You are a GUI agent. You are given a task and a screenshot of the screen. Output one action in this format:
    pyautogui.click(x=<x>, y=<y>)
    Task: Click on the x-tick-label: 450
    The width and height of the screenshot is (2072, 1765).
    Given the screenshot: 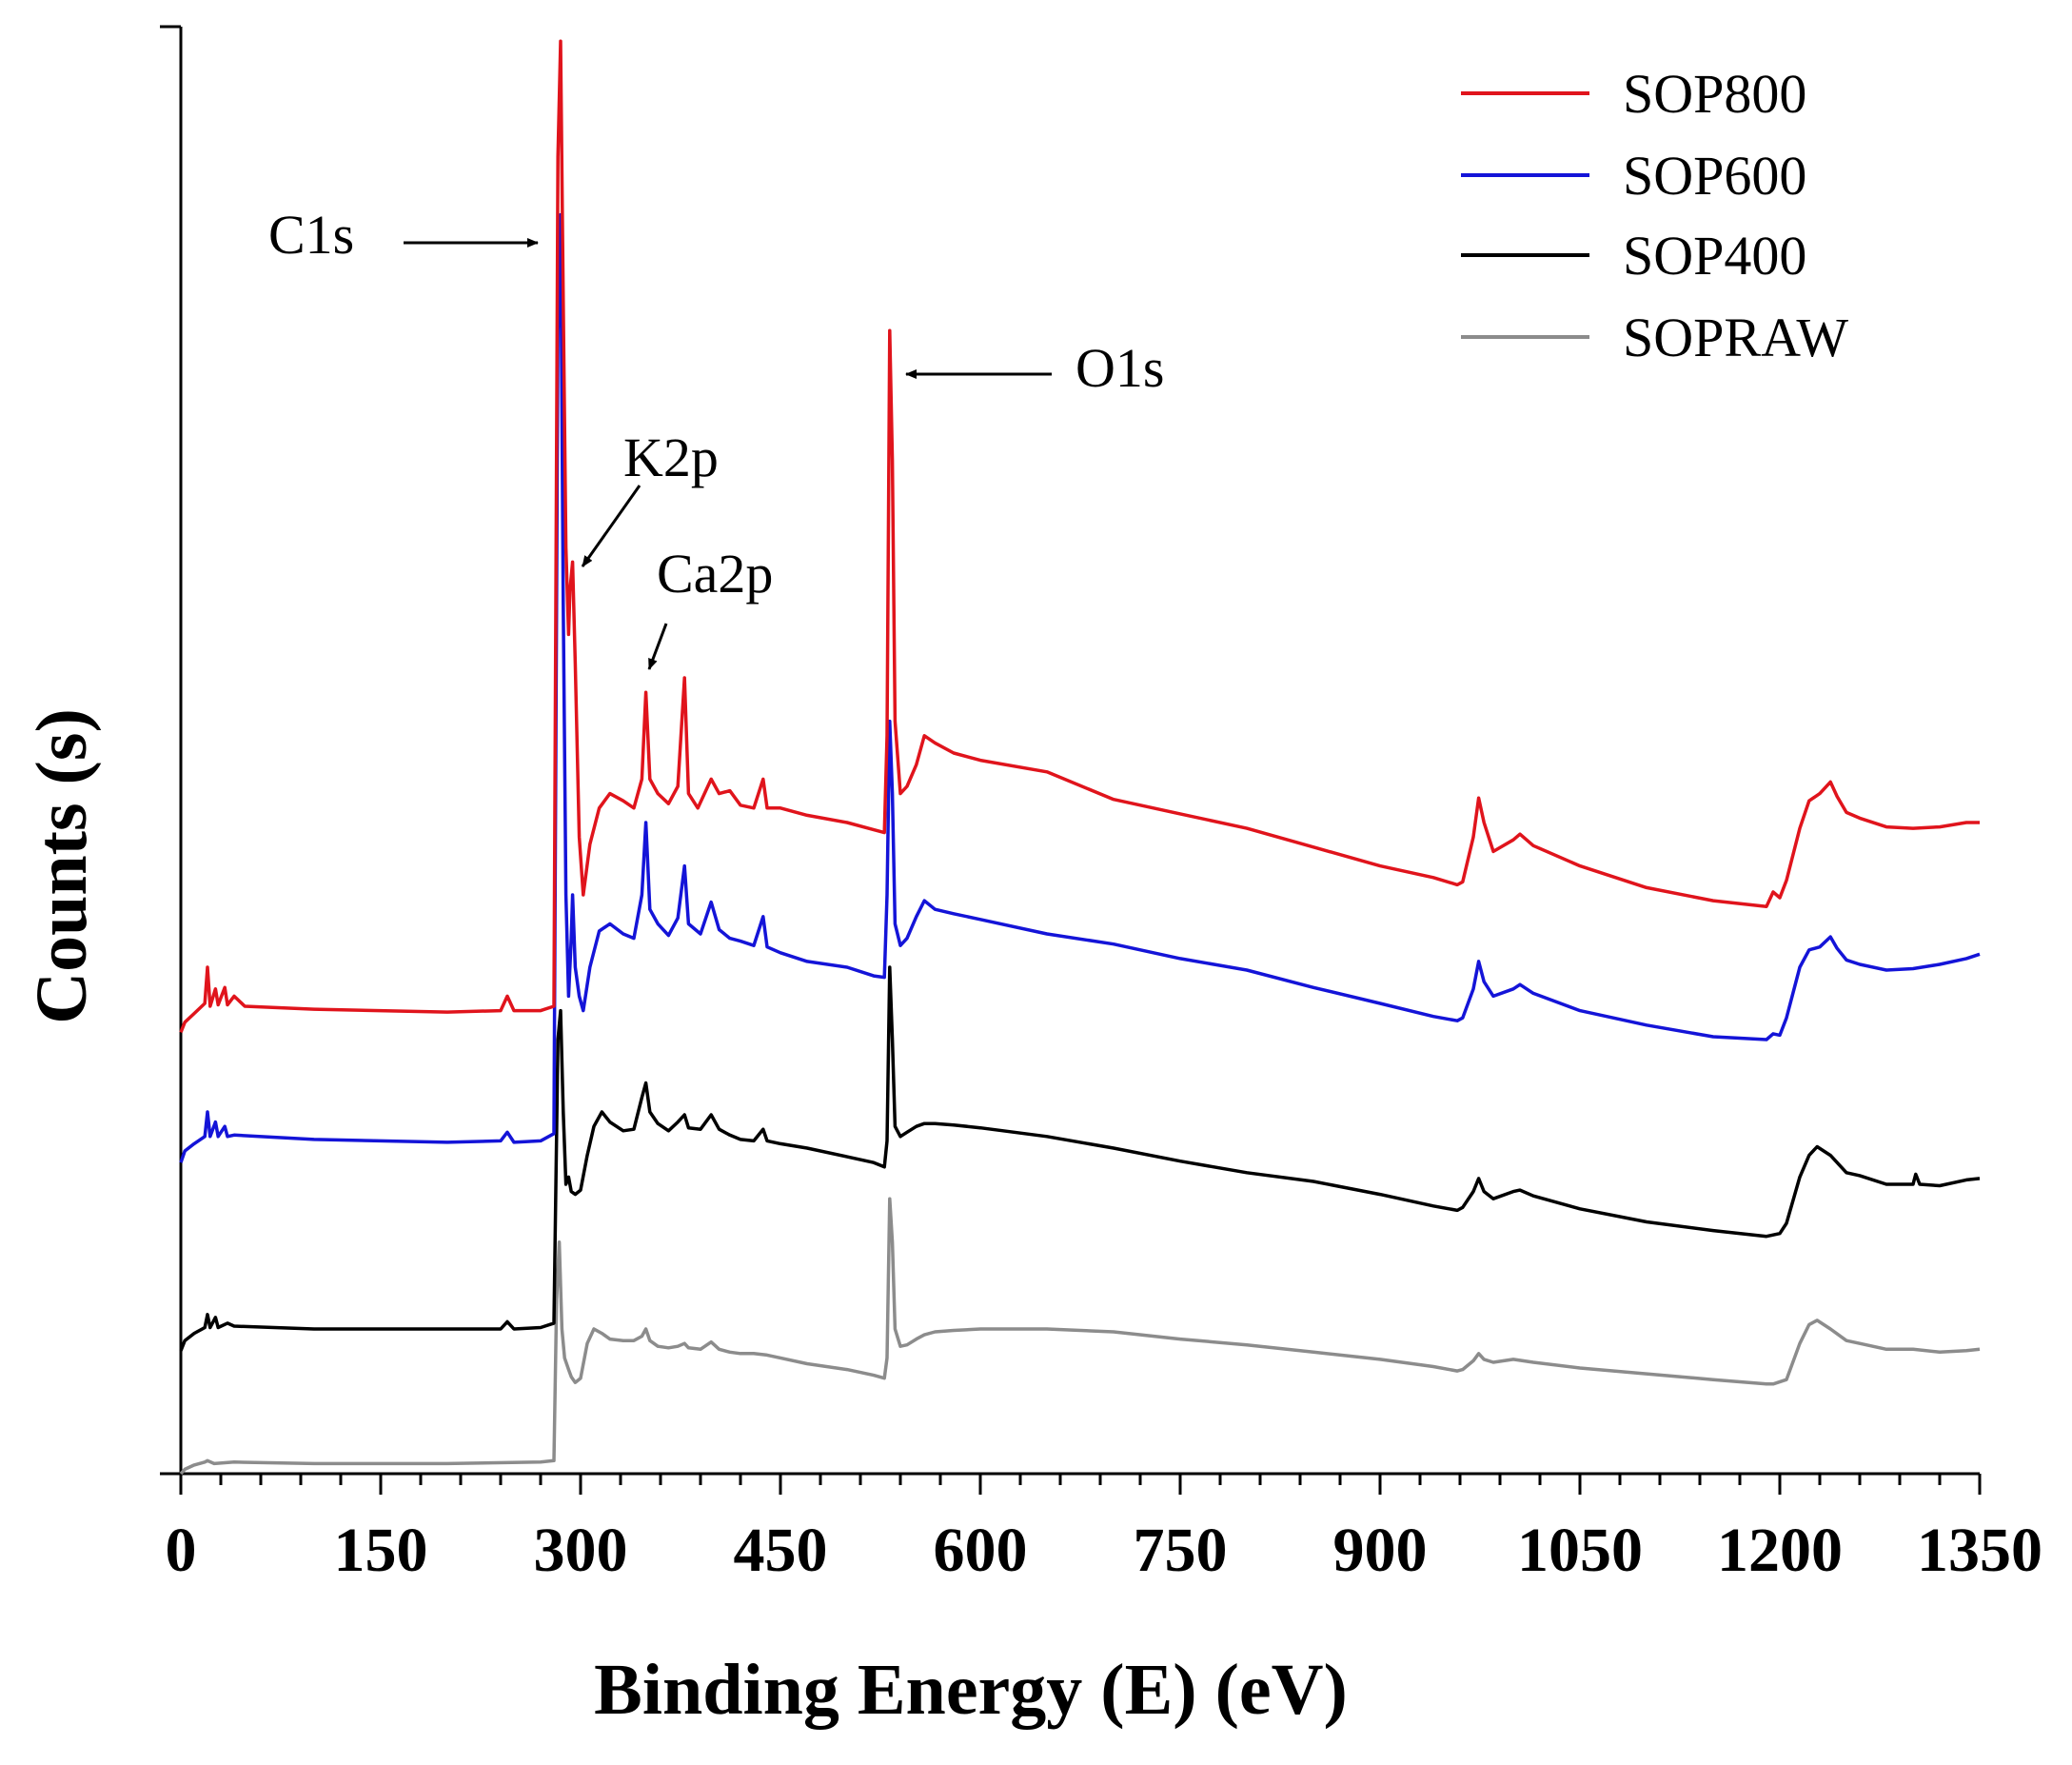 What is the action you would take?
    pyautogui.click(x=781, y=1550)
    